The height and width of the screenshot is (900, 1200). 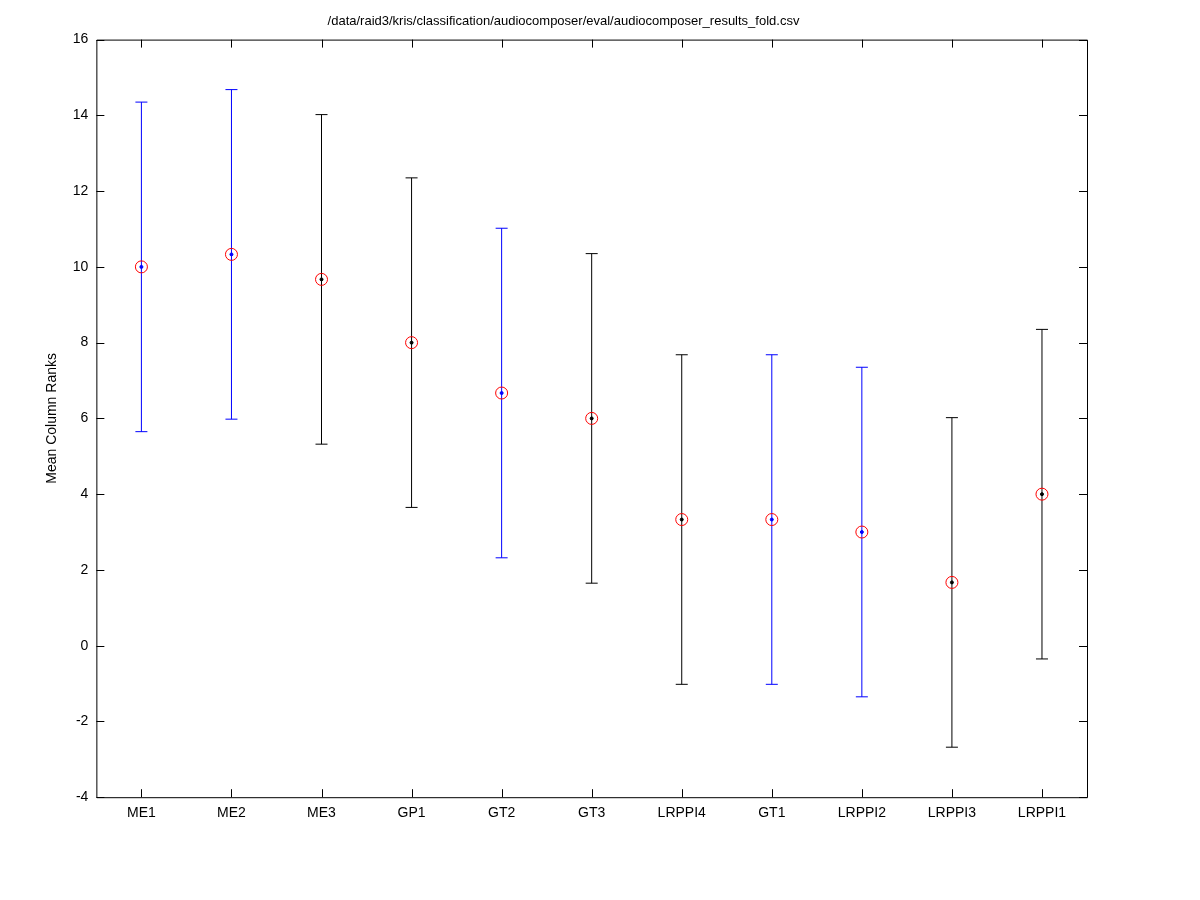 What do you see at coordinates (84, 417) in the screenshot?
I see `y-tick-label: 6` at bounding box center [84, 417].